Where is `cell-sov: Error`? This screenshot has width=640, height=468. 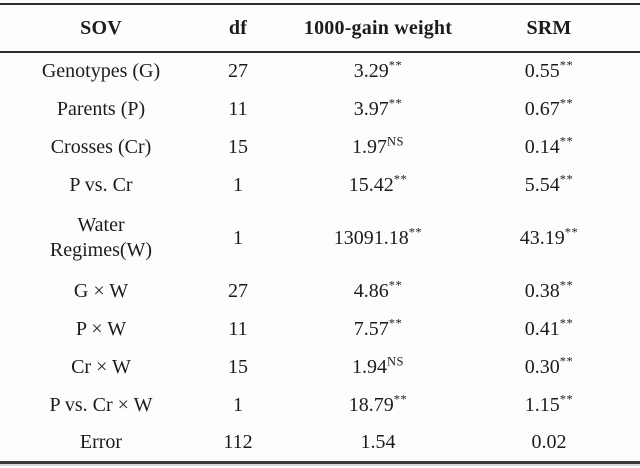 cell-sov: Error is located at coordinates (101, 441).